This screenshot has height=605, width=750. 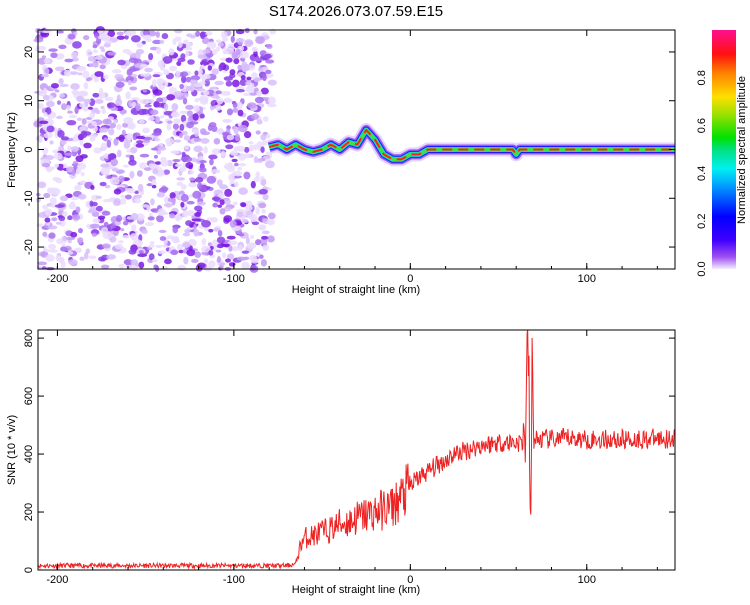 What do you see at coordinates (12, 150) in the screenshot?
I see `top-ylabel: Frequency (Hz)` at bounding box center [12, 150].